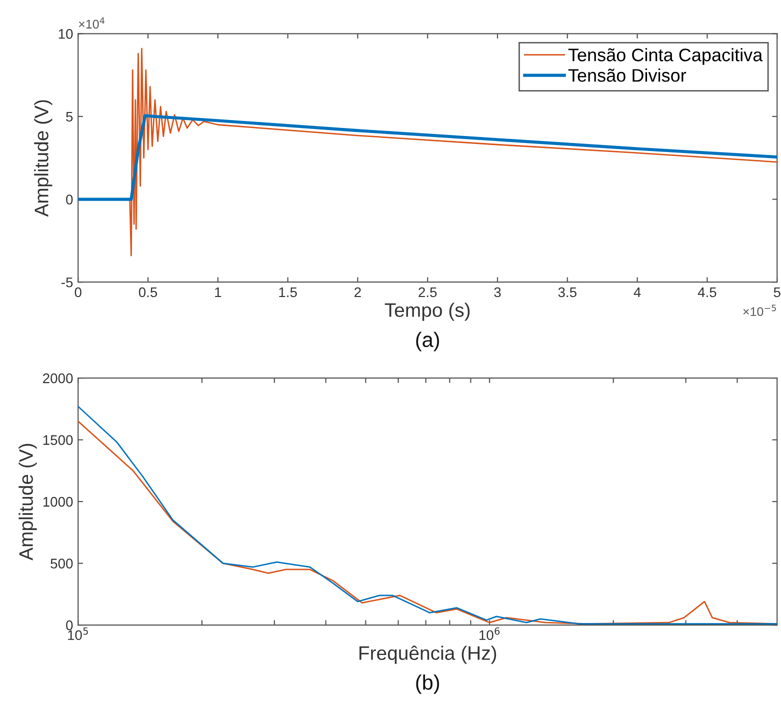  I want to click on text: ×10$^{4}$, so click(91, 23).